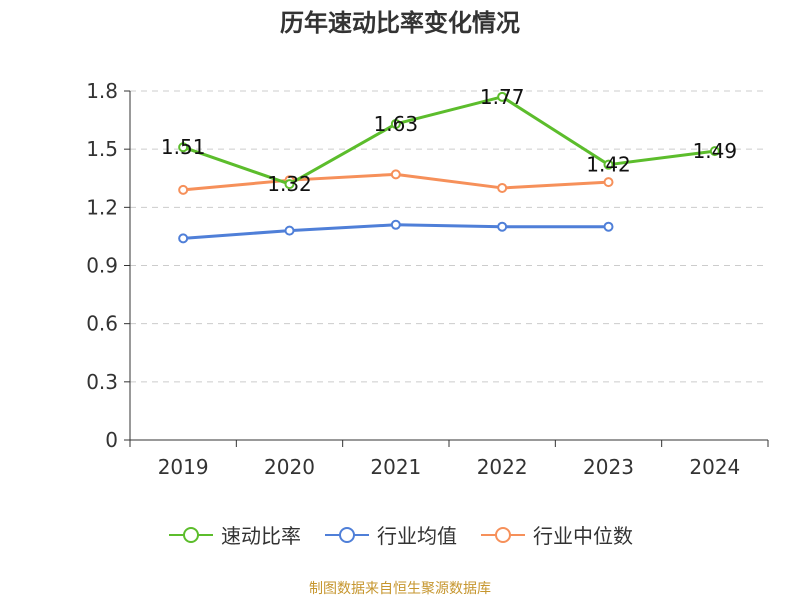 This screenshot has width=800, height=600. I want to click on y-tick-label: 1.5, so click(102, 149).